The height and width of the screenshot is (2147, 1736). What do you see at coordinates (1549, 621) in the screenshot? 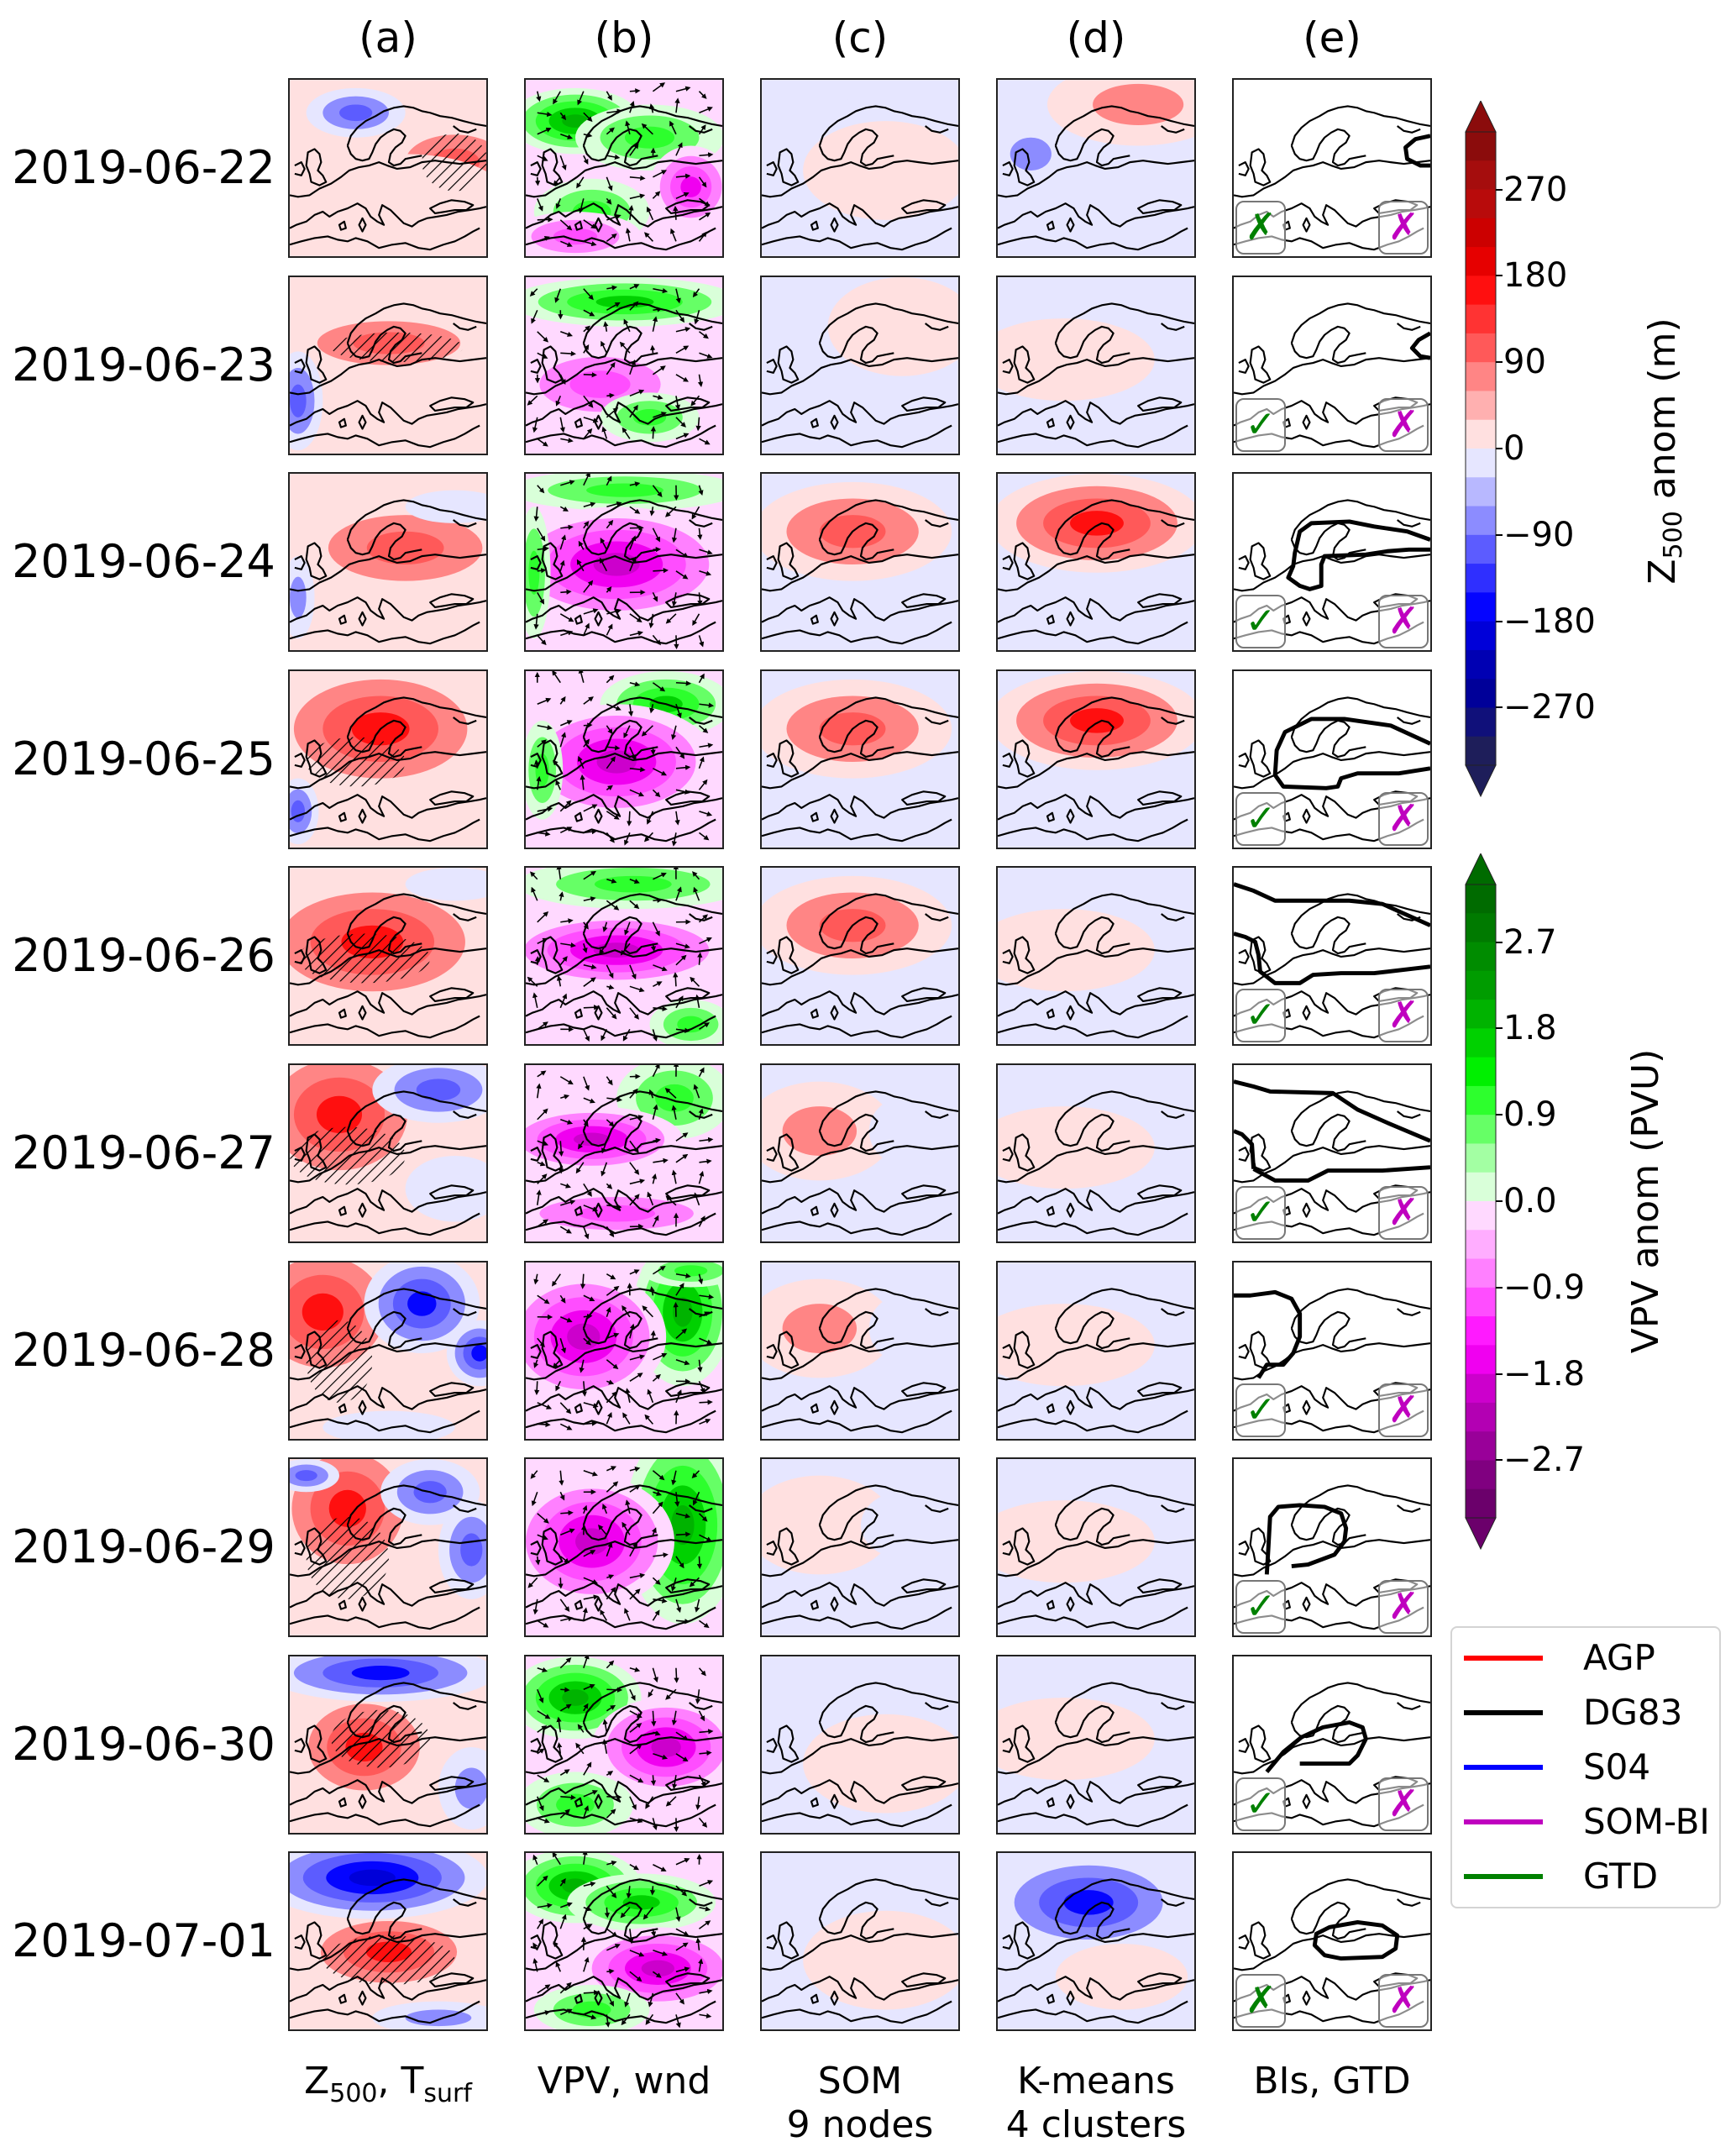
I see `colorbar-tick-label: −180` at bounding box center [1549, 621].